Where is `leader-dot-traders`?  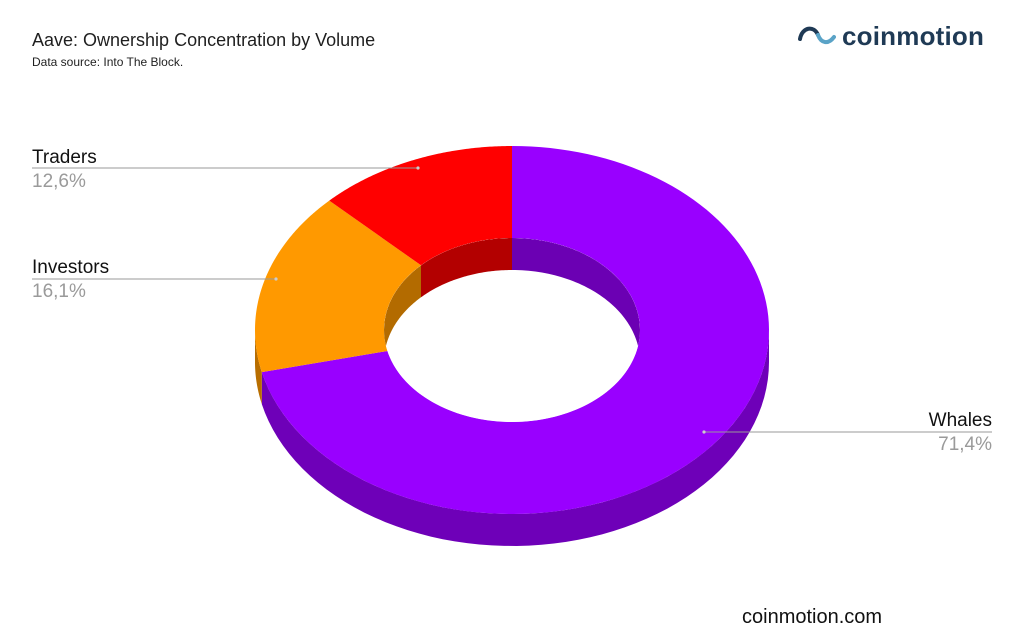
leader-dot-traders is located at coordinates (418, 168).